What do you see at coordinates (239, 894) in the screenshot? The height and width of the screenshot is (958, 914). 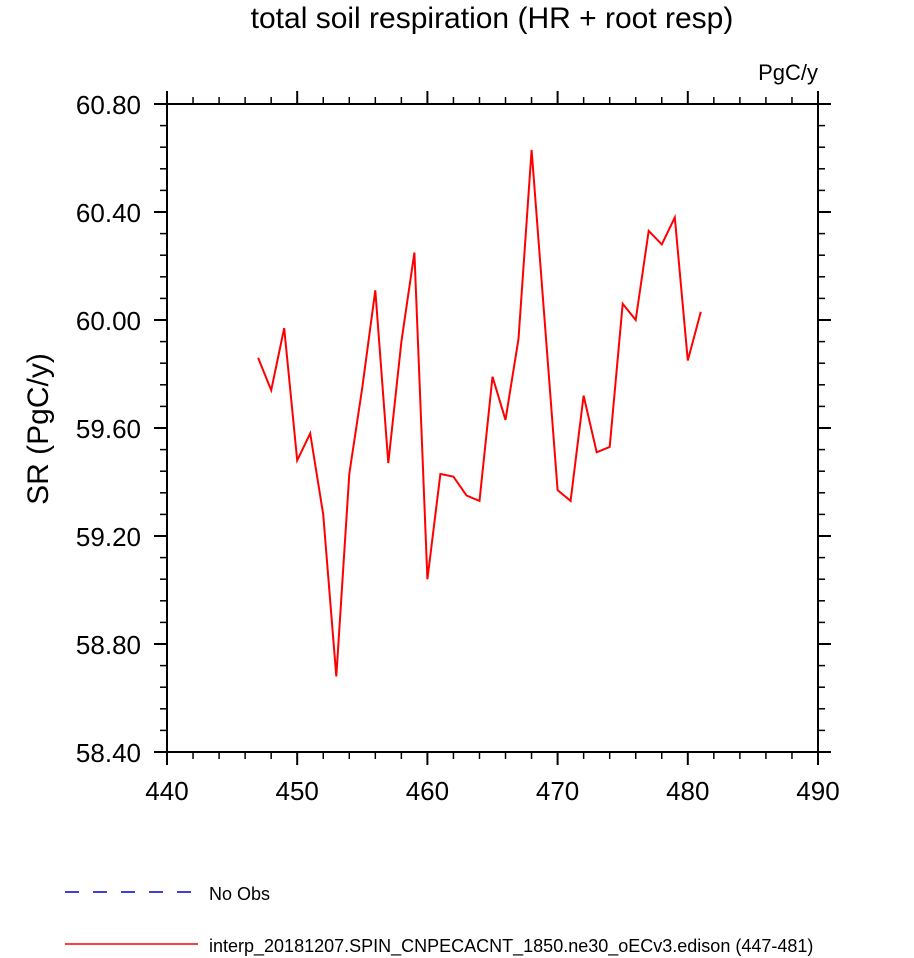 I see `legend-label-no-obs: No Obs` at bounding box center [239, 894].